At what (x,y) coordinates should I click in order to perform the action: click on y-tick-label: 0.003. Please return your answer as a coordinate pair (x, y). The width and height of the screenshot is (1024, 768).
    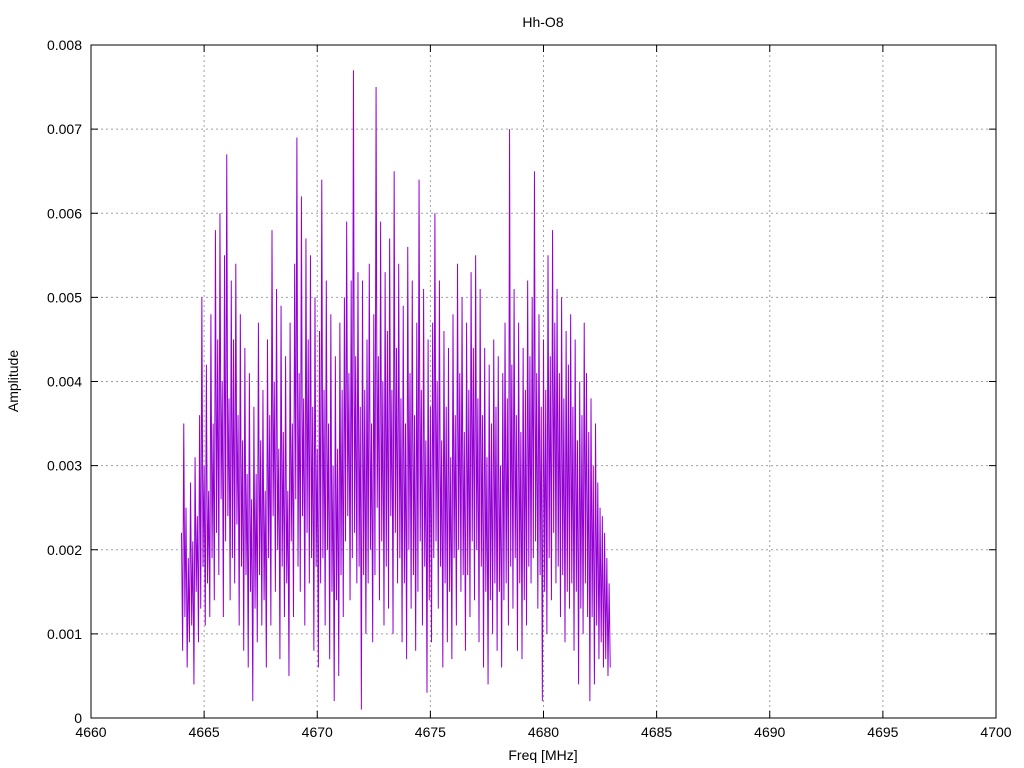
    Looking at the image, I should click on (64, 466).